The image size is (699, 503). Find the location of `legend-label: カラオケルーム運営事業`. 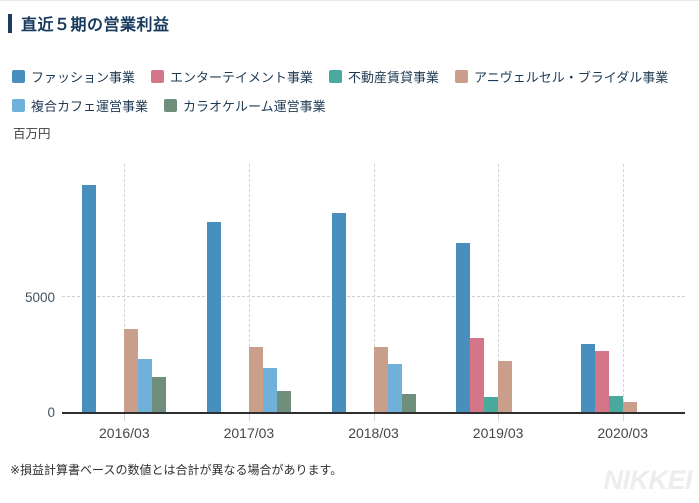

legend-label: カラオケルーム運営事業 is located at coordinates (254, 106).